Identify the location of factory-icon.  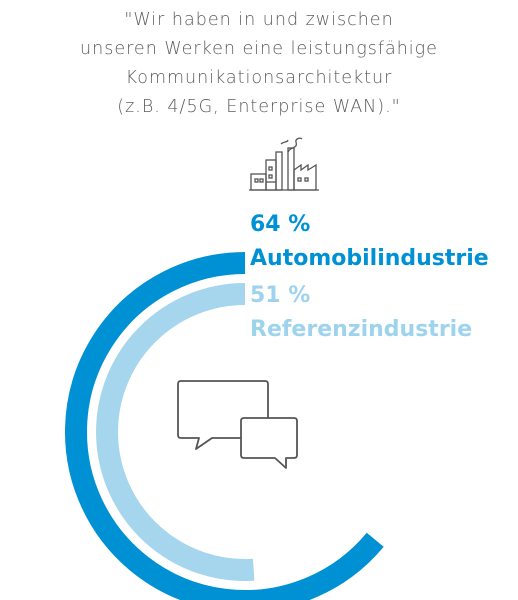
(284, 164).